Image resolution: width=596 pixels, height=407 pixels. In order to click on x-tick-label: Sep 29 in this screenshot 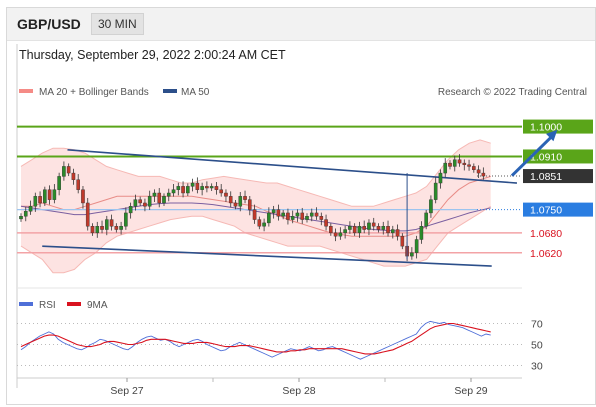, I will do `click(470, 391)`.